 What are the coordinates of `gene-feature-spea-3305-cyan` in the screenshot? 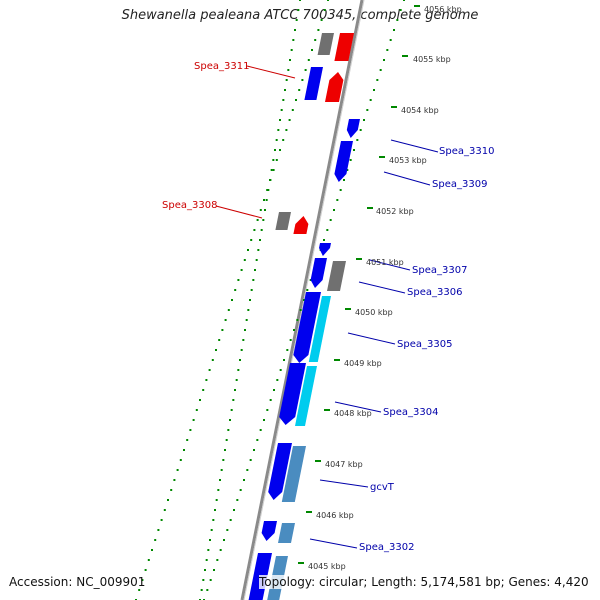 It's located at (319, 329).